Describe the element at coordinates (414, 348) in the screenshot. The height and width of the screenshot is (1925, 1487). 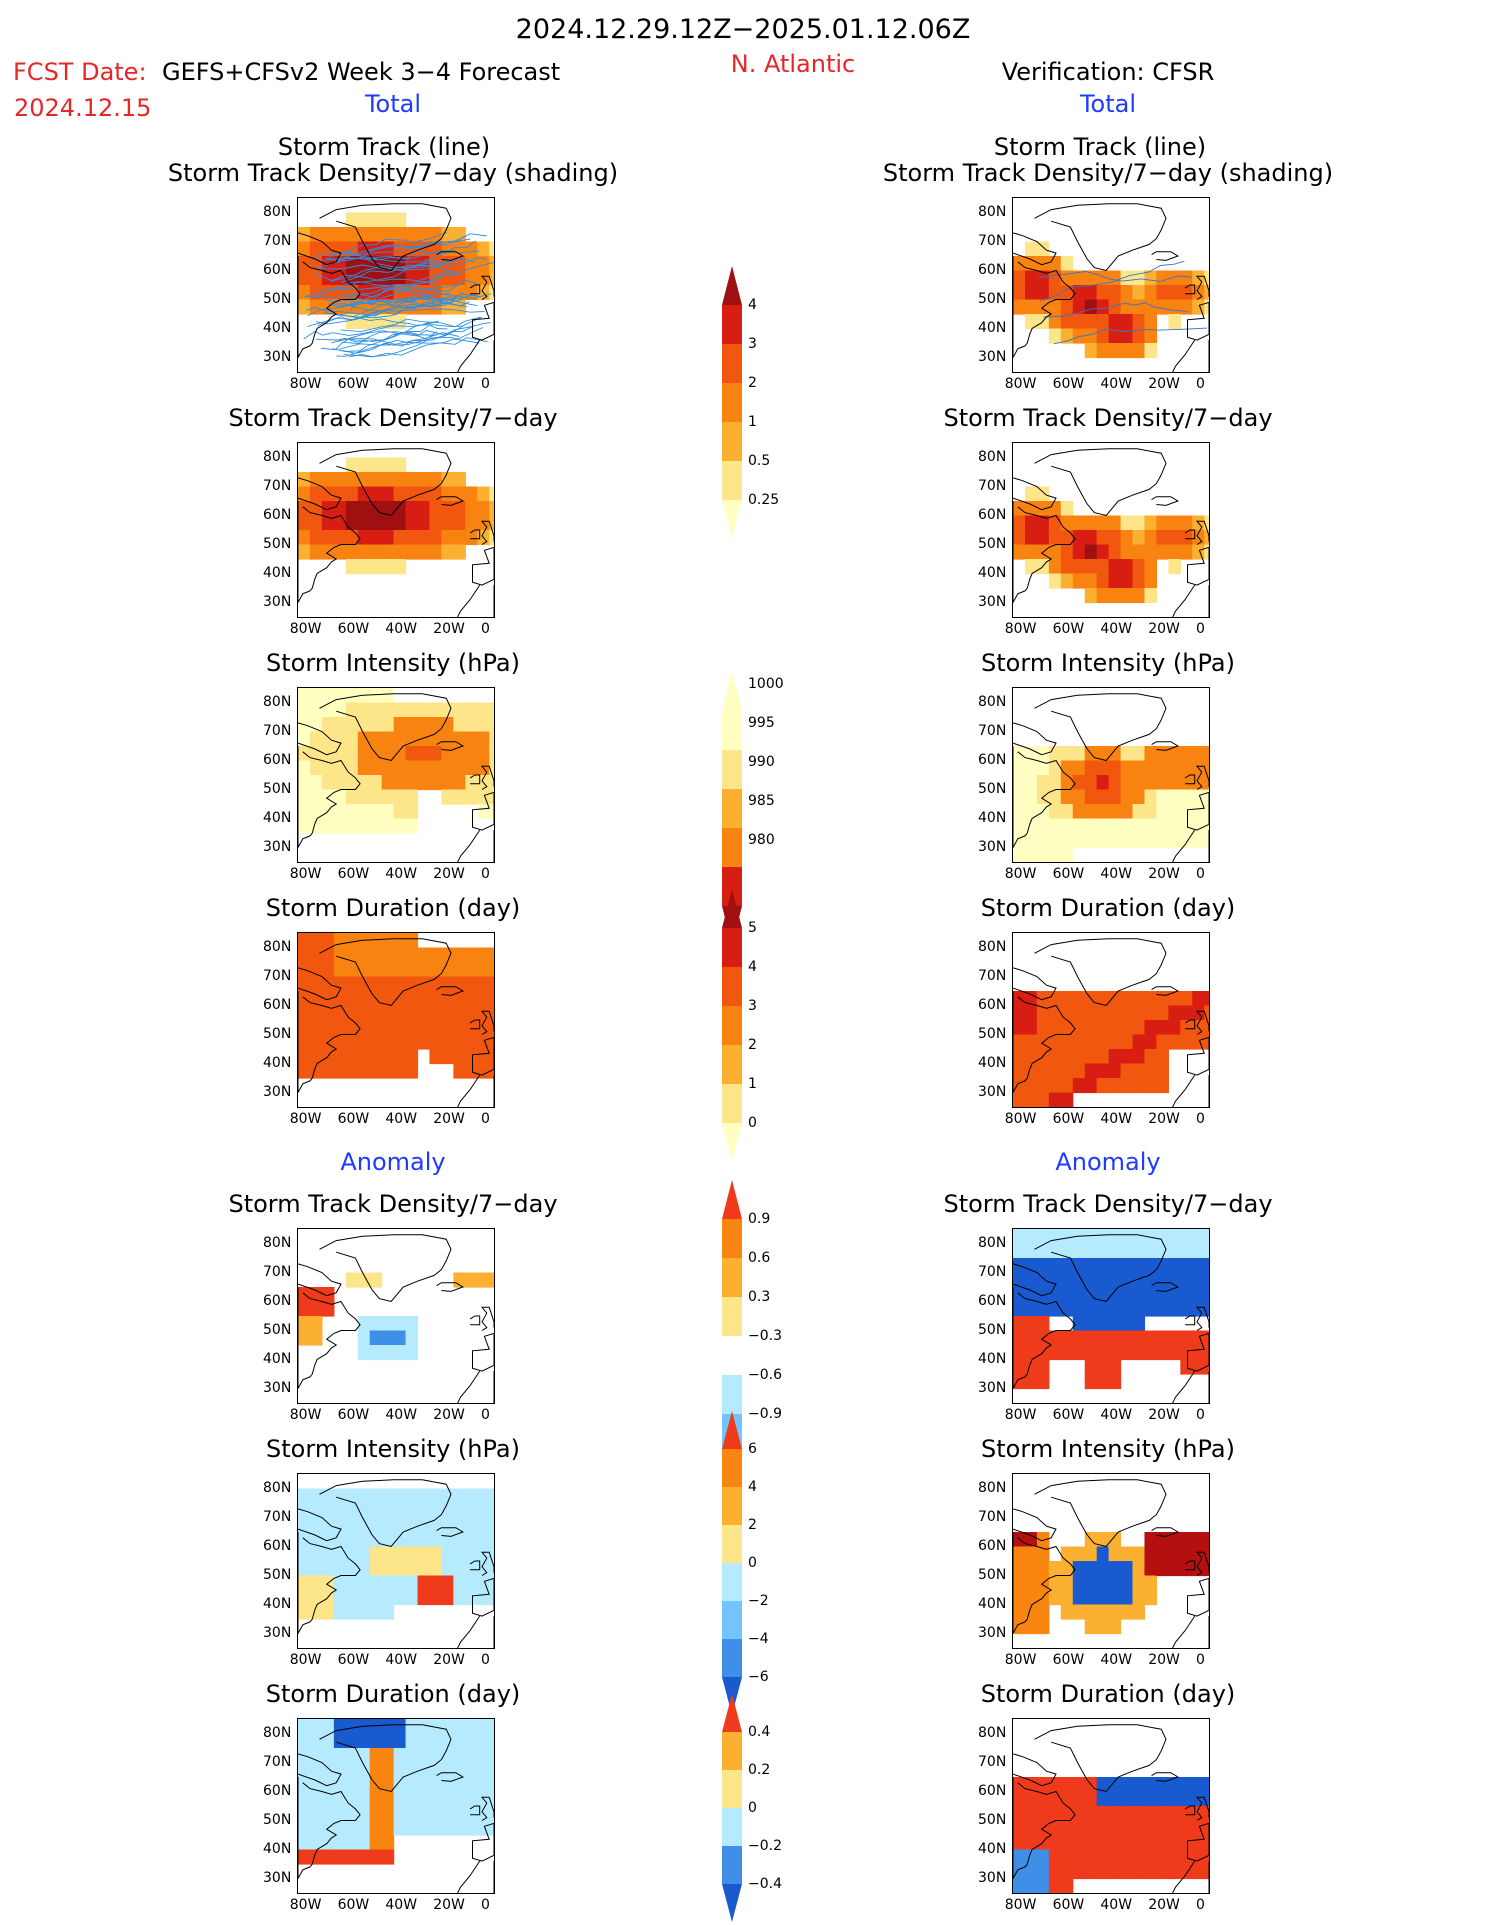
I see `storm-track-line` at that location.